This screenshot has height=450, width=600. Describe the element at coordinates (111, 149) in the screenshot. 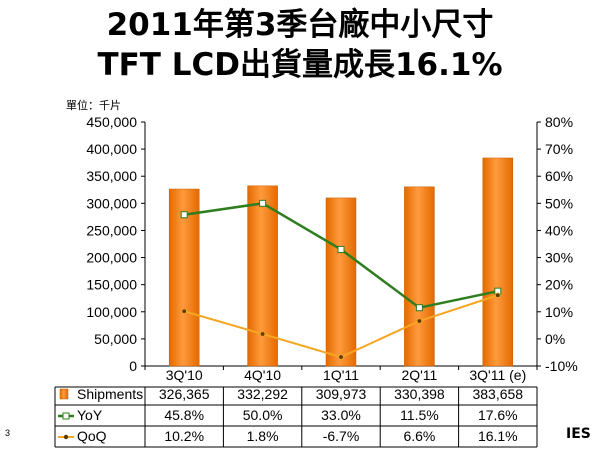

I see `y-left-tick-label: 400,000` at that location.